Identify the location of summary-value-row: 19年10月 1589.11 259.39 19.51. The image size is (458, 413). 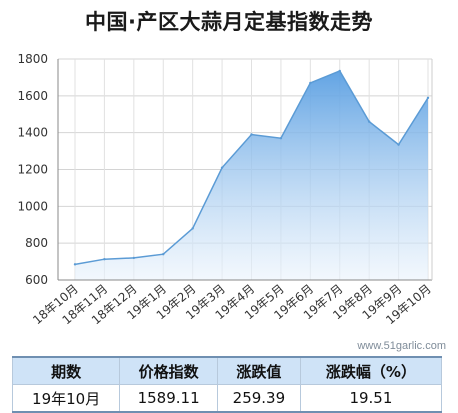
(227, 398).